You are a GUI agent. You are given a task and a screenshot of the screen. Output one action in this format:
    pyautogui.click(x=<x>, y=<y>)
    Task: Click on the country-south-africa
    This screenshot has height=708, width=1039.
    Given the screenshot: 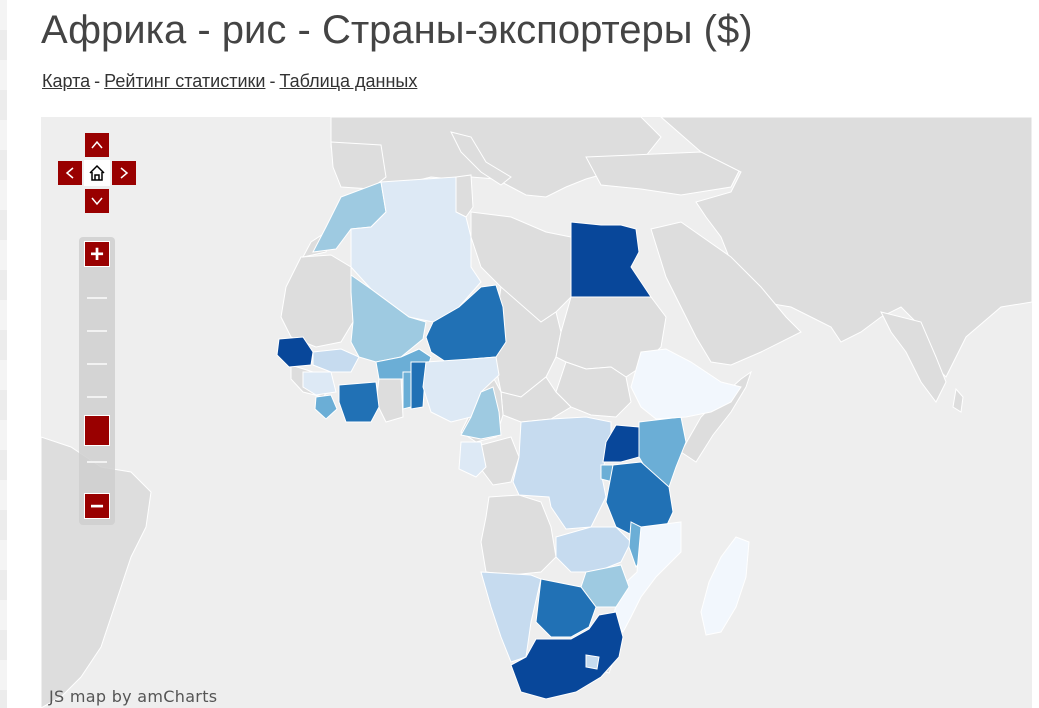 What is the action you would take?
    pyautogui.click(x=567, y=655)
    